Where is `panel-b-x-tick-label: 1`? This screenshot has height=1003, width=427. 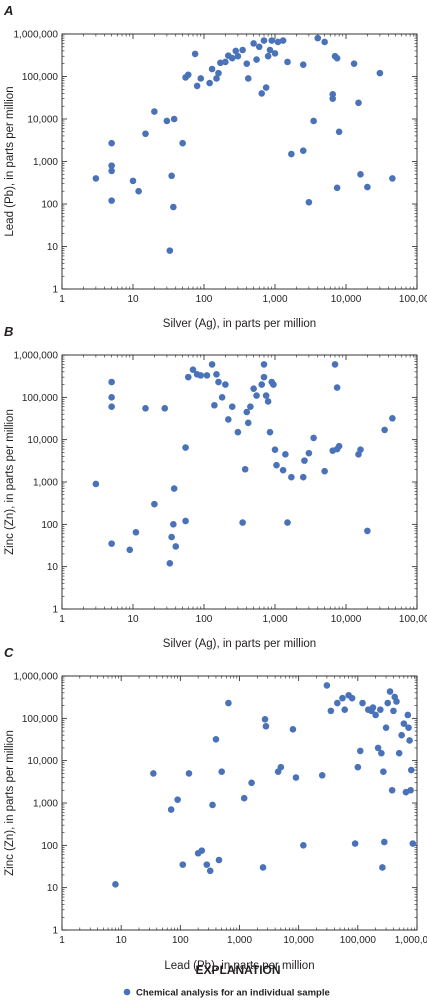
panel-b-x-tick-label: 1 is located at coordinates (62, 619).